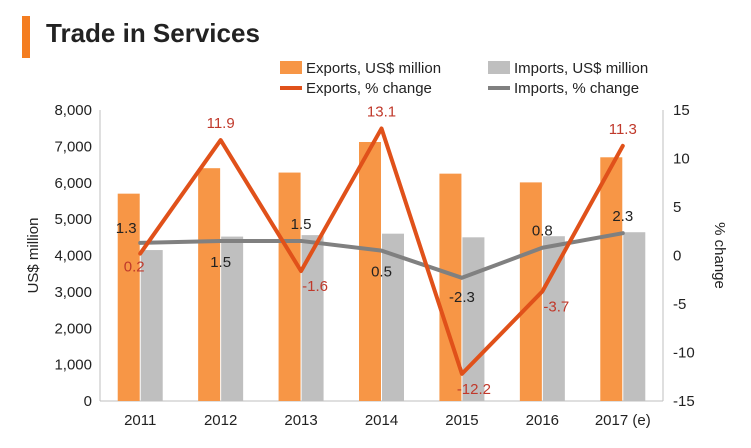  Describe the element at coordinates (126, 228) in the screenshot. I see `imports-change-label: 1.3` at that location.